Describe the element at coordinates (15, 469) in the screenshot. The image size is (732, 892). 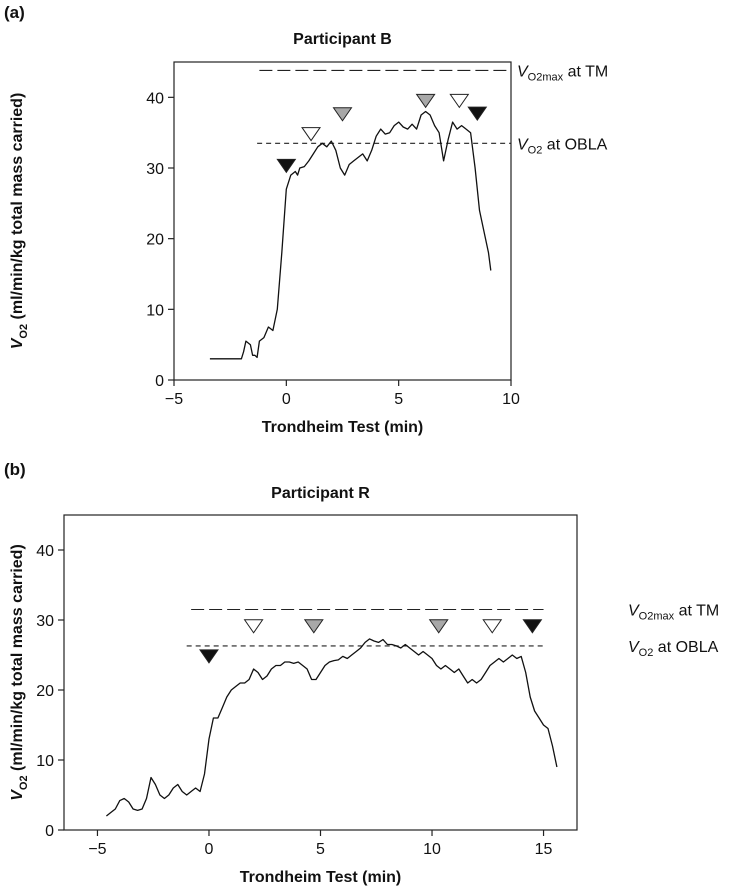
I see `panel-label: (b)` at that location.